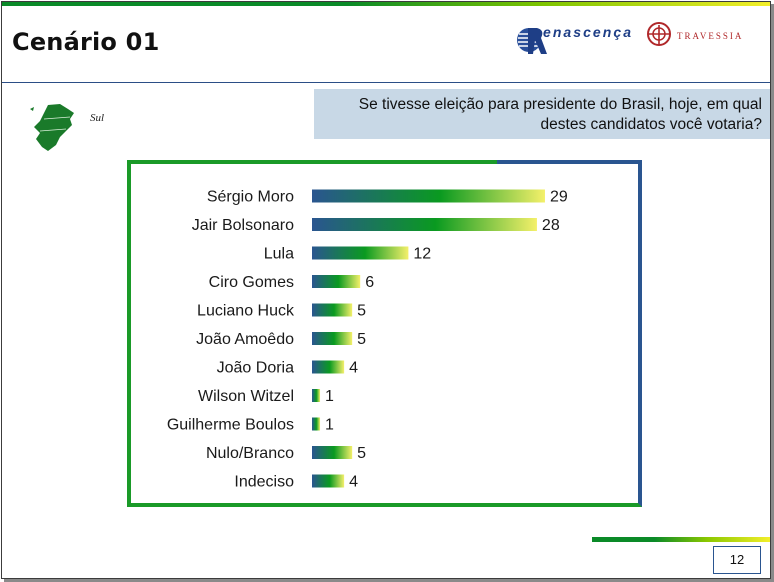 The height and width of the screenshot is (582, 774). I want to click on page-title: Cenário 01, so click(86, 42).